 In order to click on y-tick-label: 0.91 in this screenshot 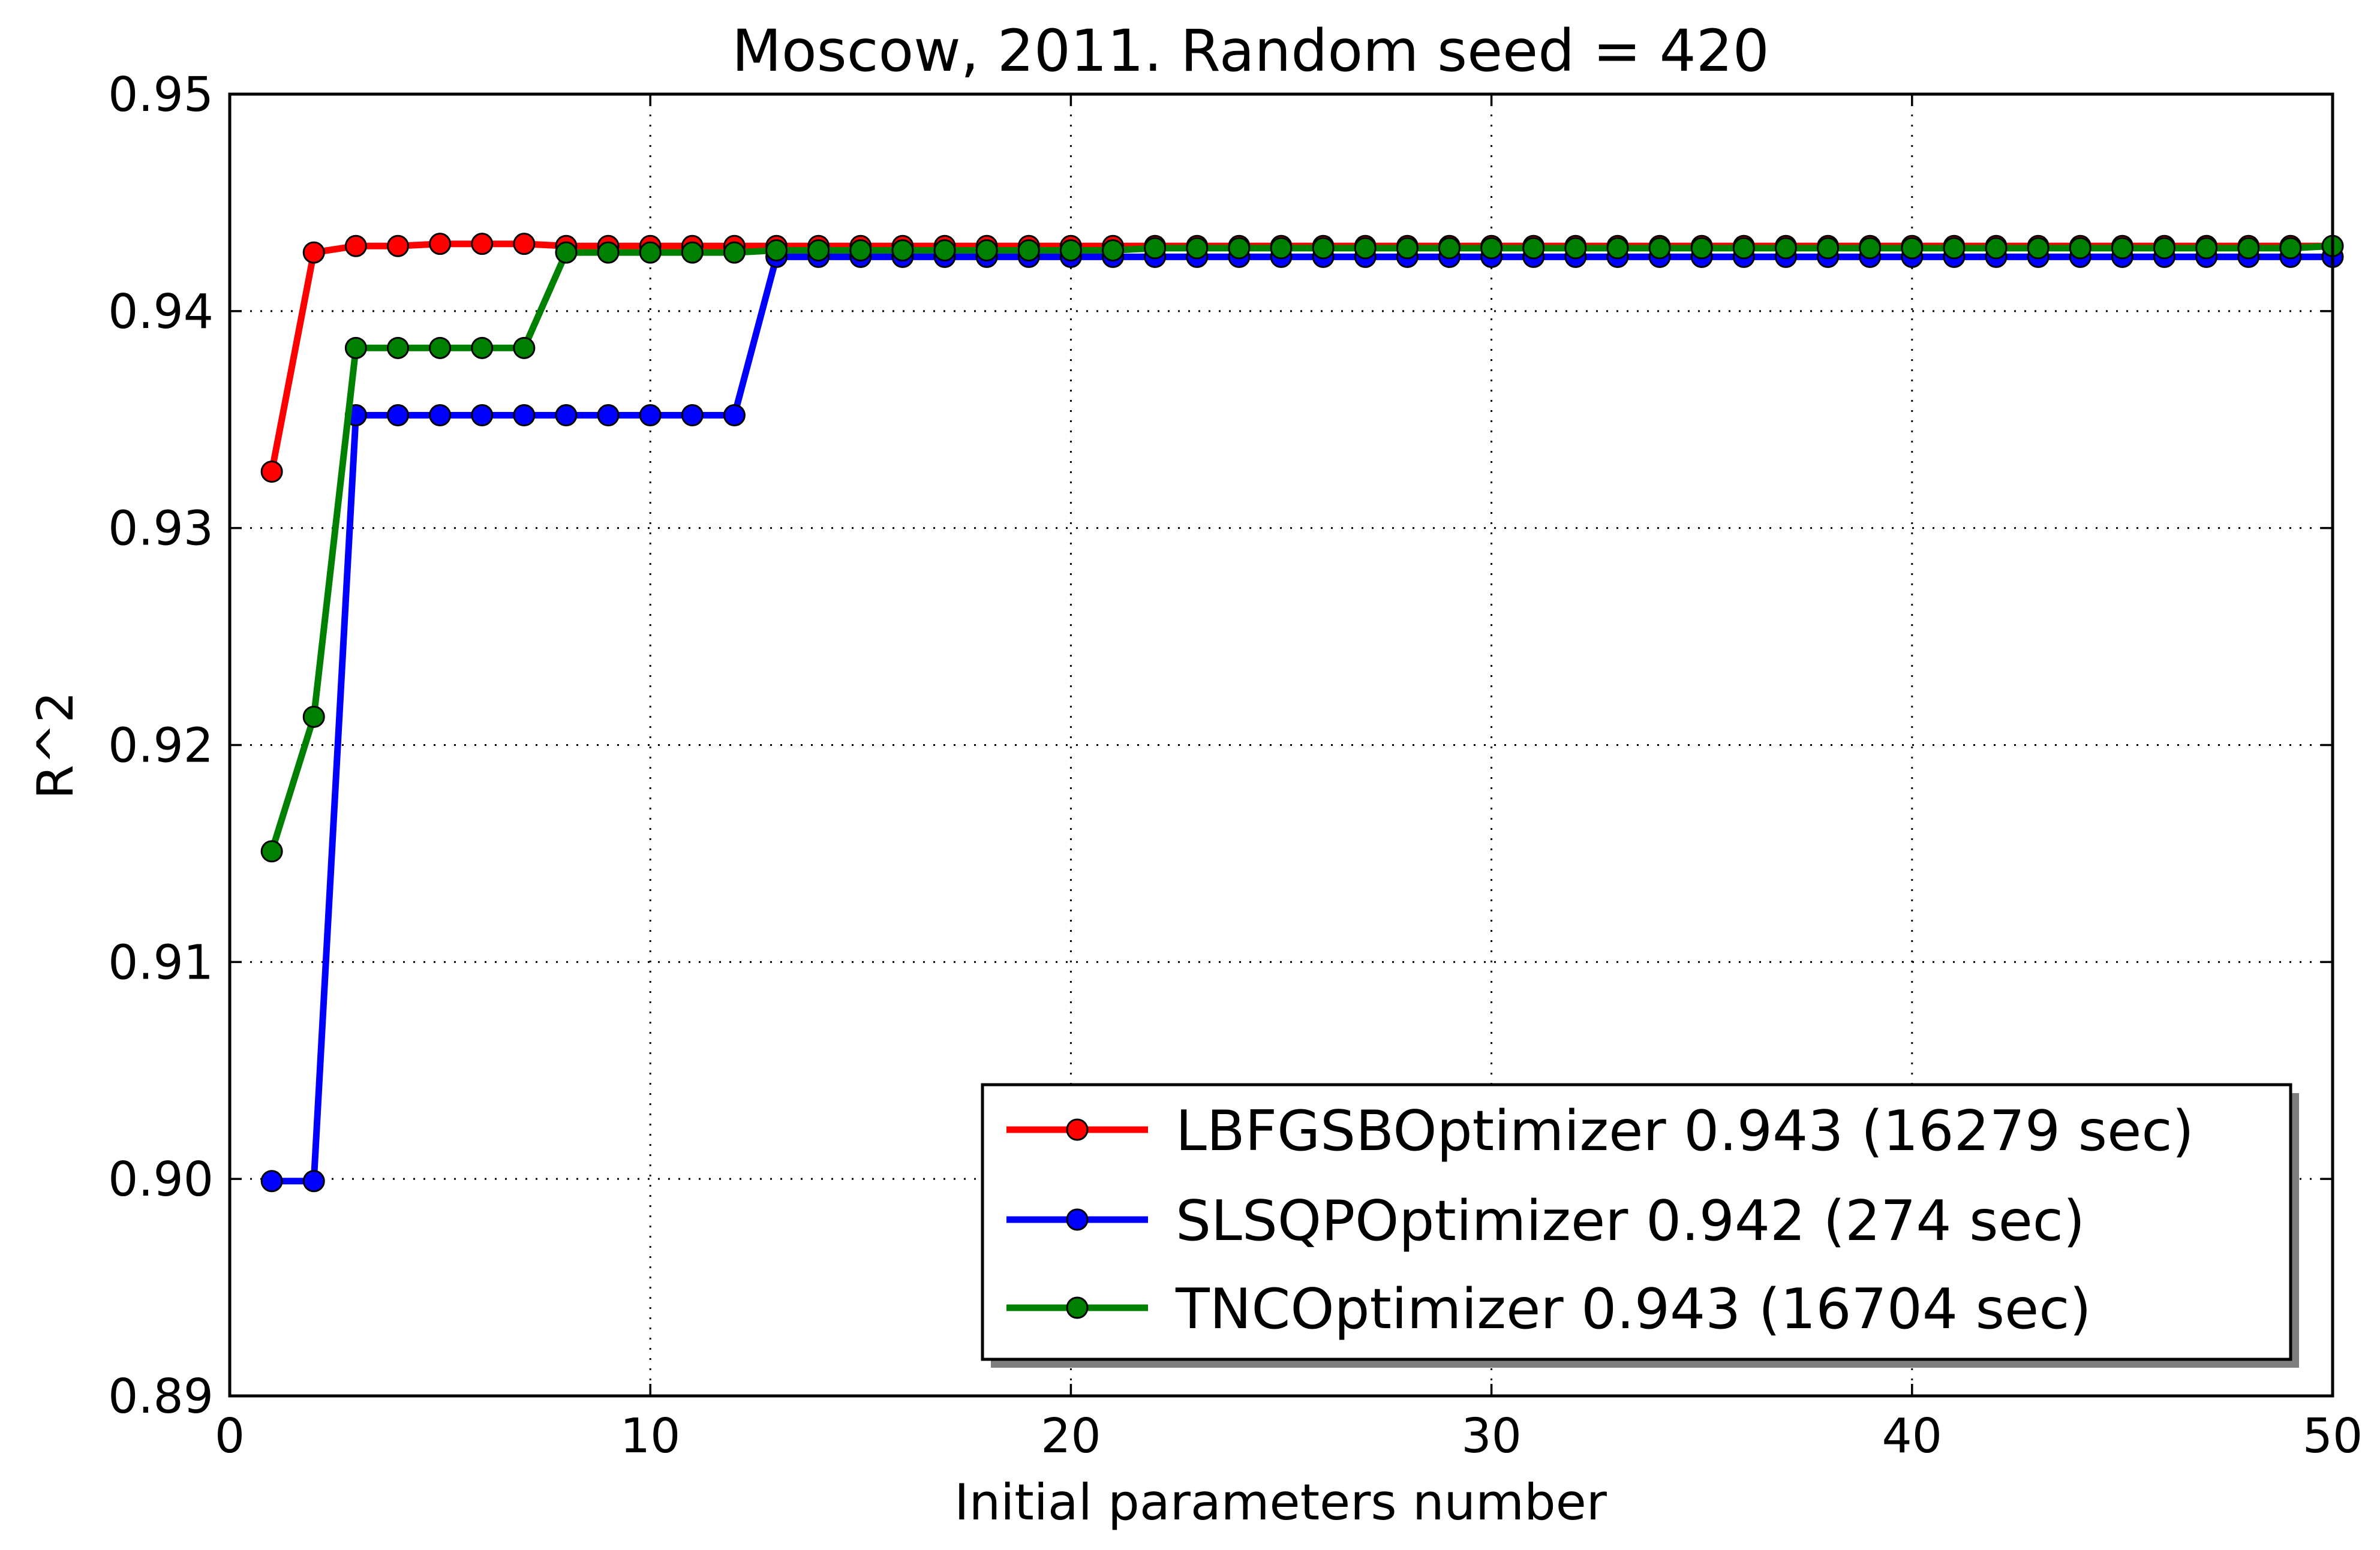, I will do `click(161, 962)`.